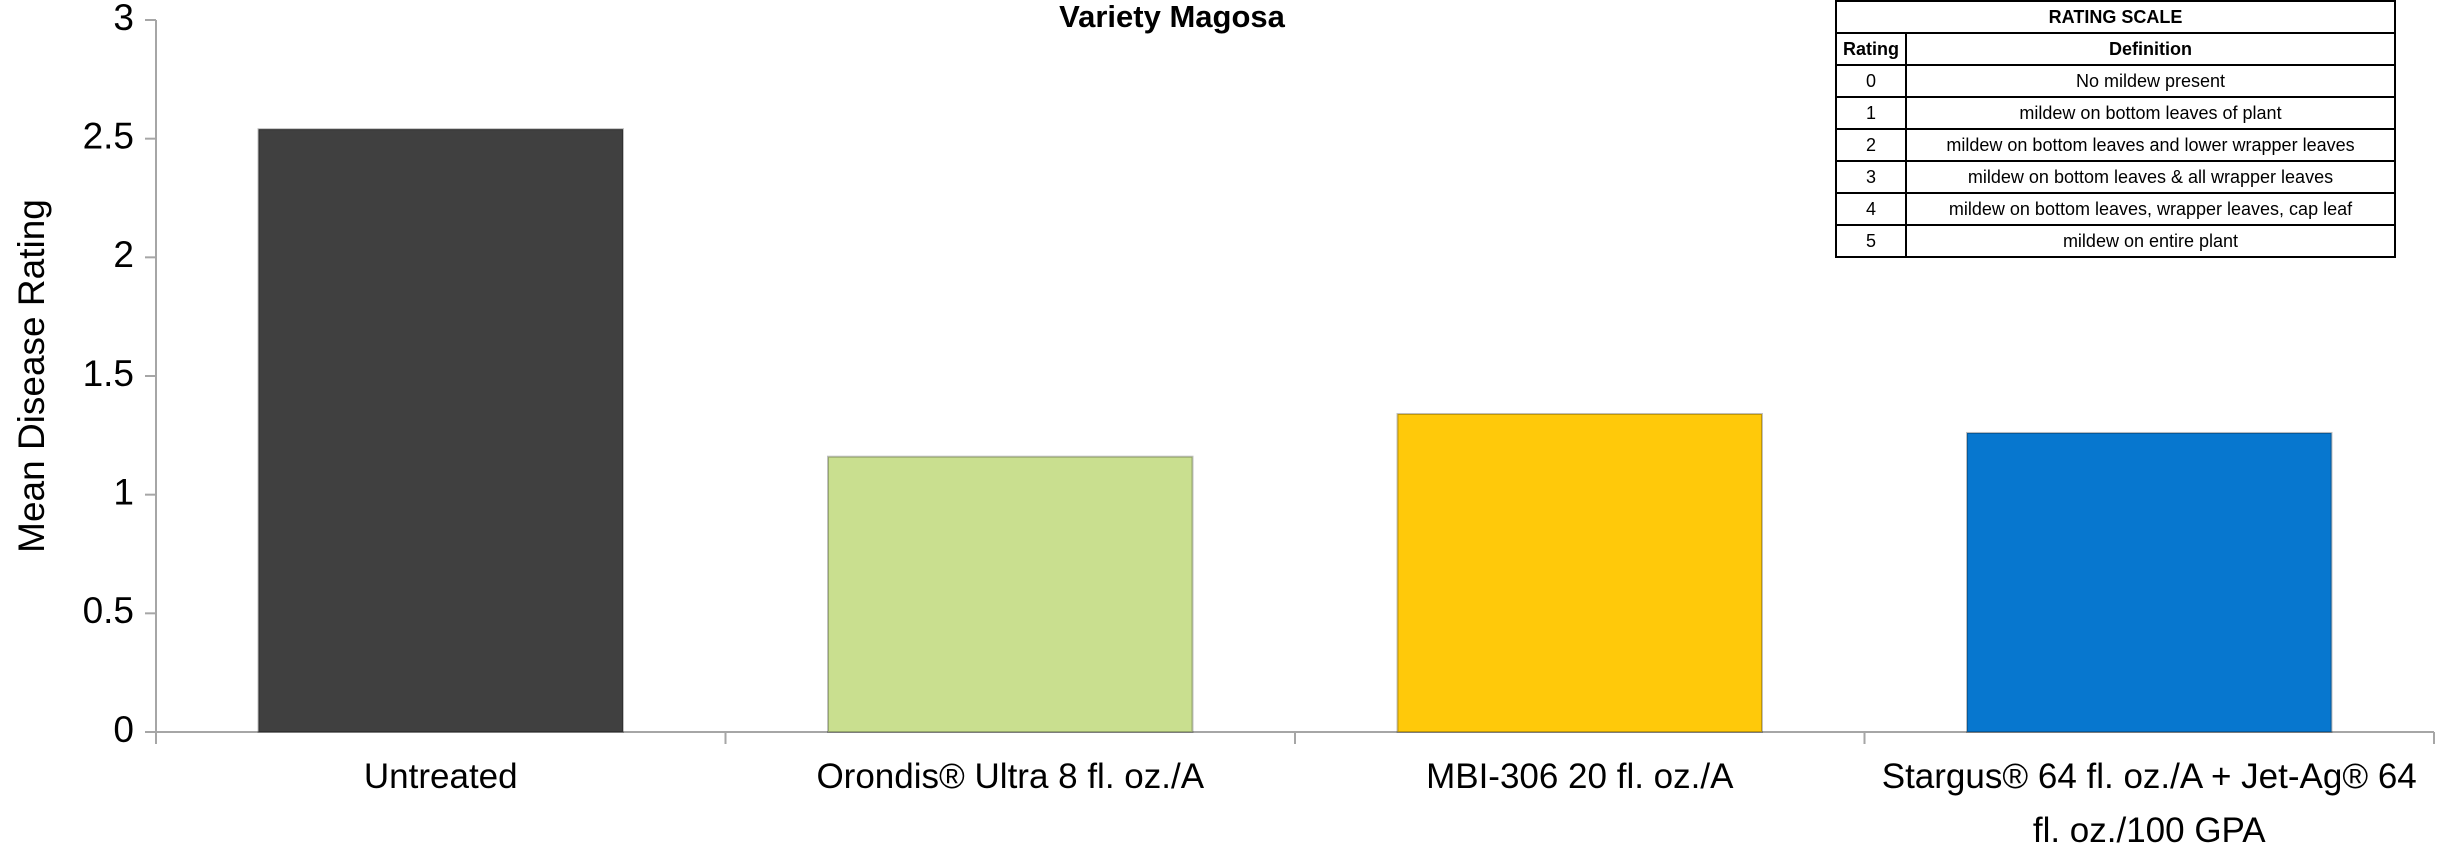 The image size is (2443, 860). What do you see at coordinates (1871, 209) in the screenshot?
I see `table-cell: 4` at bounding box center [1871, 209].